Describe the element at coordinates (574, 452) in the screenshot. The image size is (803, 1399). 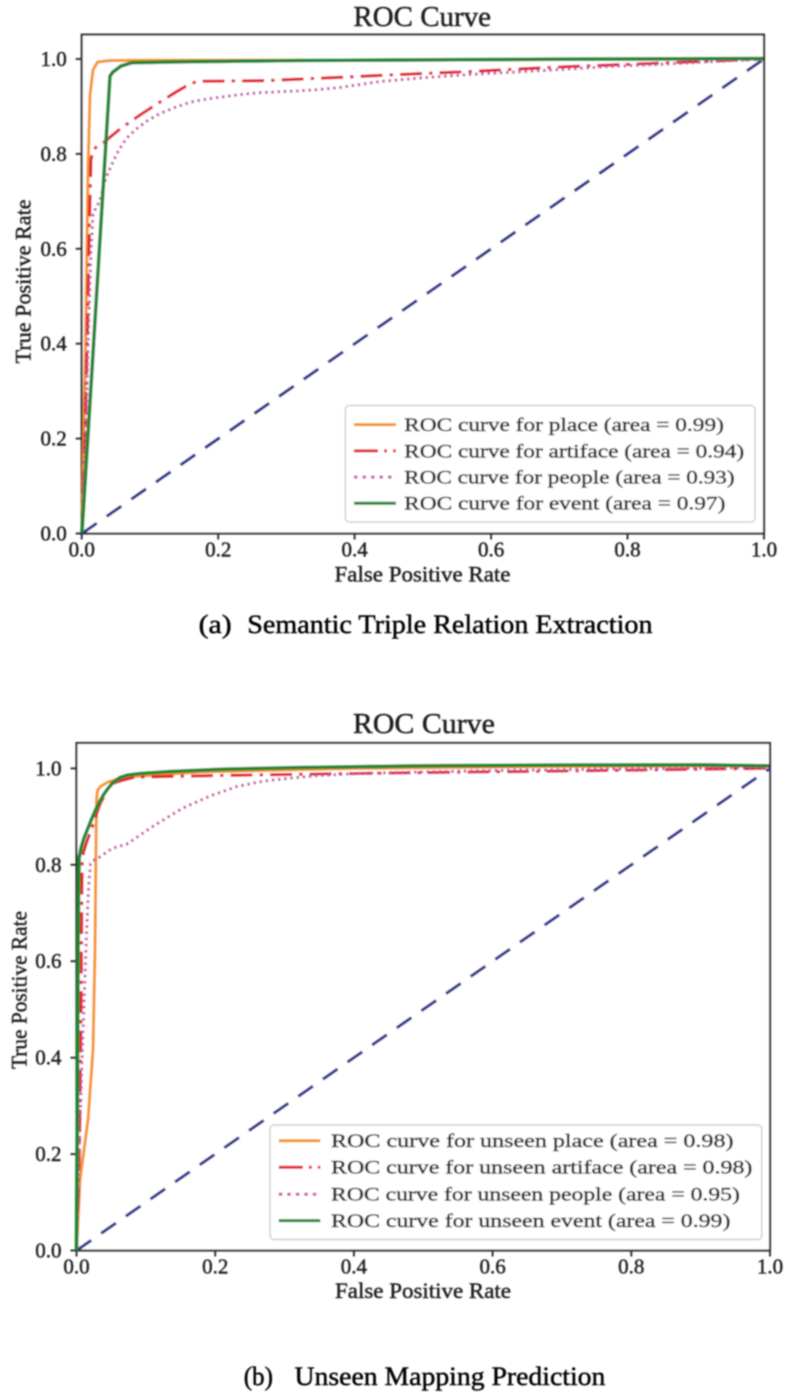
I see `svg-text:ROC curve for artiface (area =: ROC curve for artiface (area = 0.94)` at that location.